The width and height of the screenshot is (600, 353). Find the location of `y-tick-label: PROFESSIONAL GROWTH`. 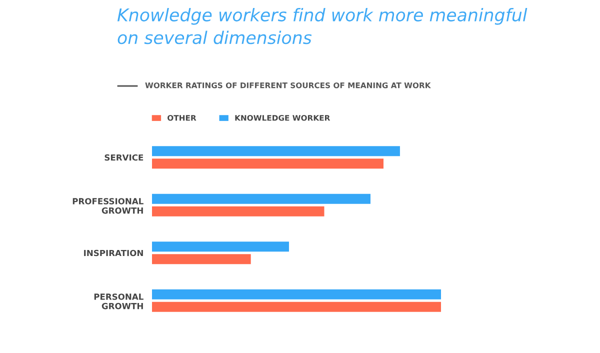

y-tick-label: PROFESSIONAL GROWTH is located at coordinates (108, 206).